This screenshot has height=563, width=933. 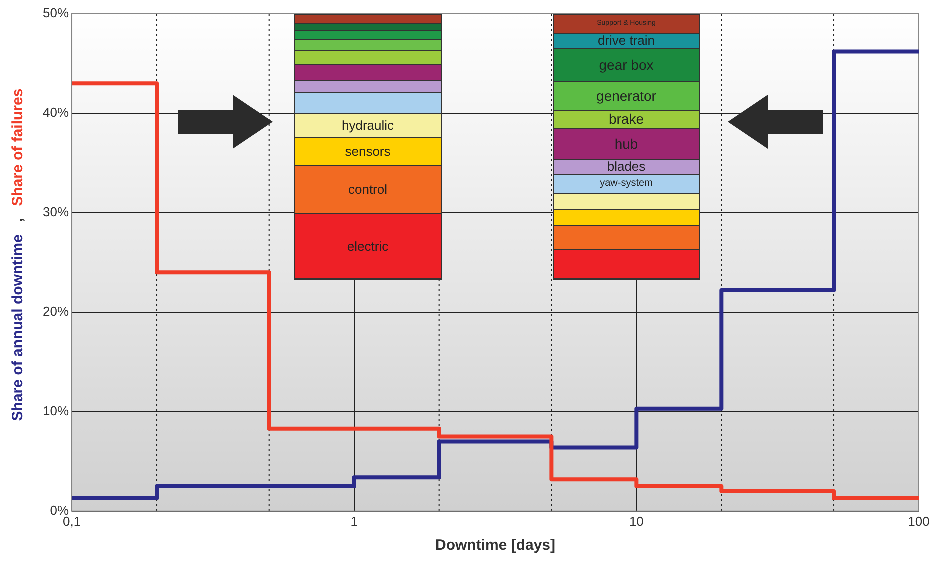 What do you see at coordinates (368, 189) in the screenshot?
I see `annotation: control` at bounding box center [368, 189].